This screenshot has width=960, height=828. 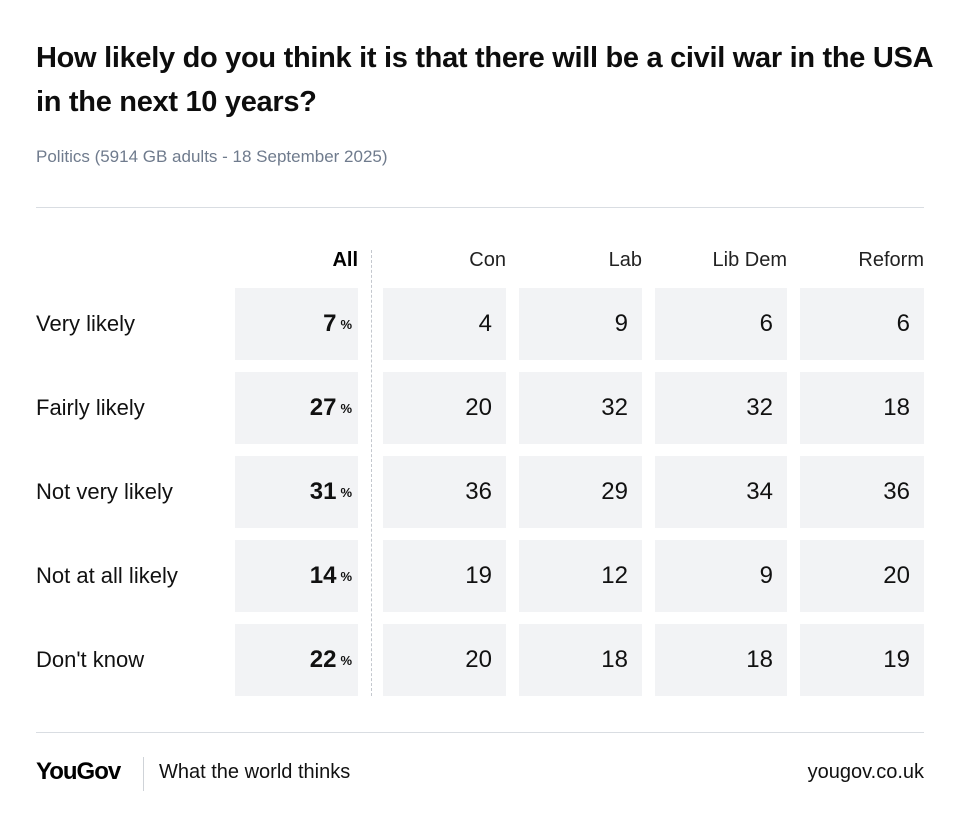 I want to click on party-value-cell: 12, so click(x=580, y=576).